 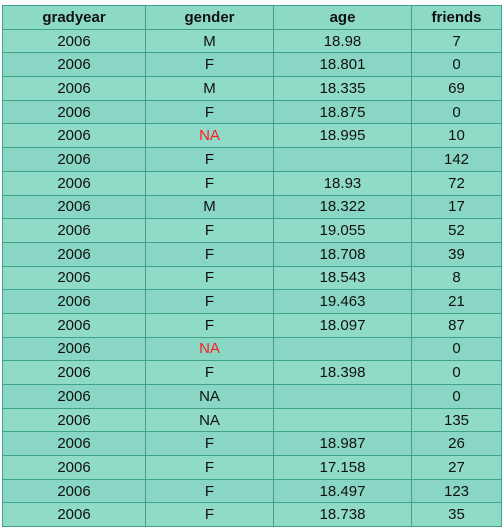 I want to click on table-row: 2006 F 18.398 0, so click(x=252, y=372).